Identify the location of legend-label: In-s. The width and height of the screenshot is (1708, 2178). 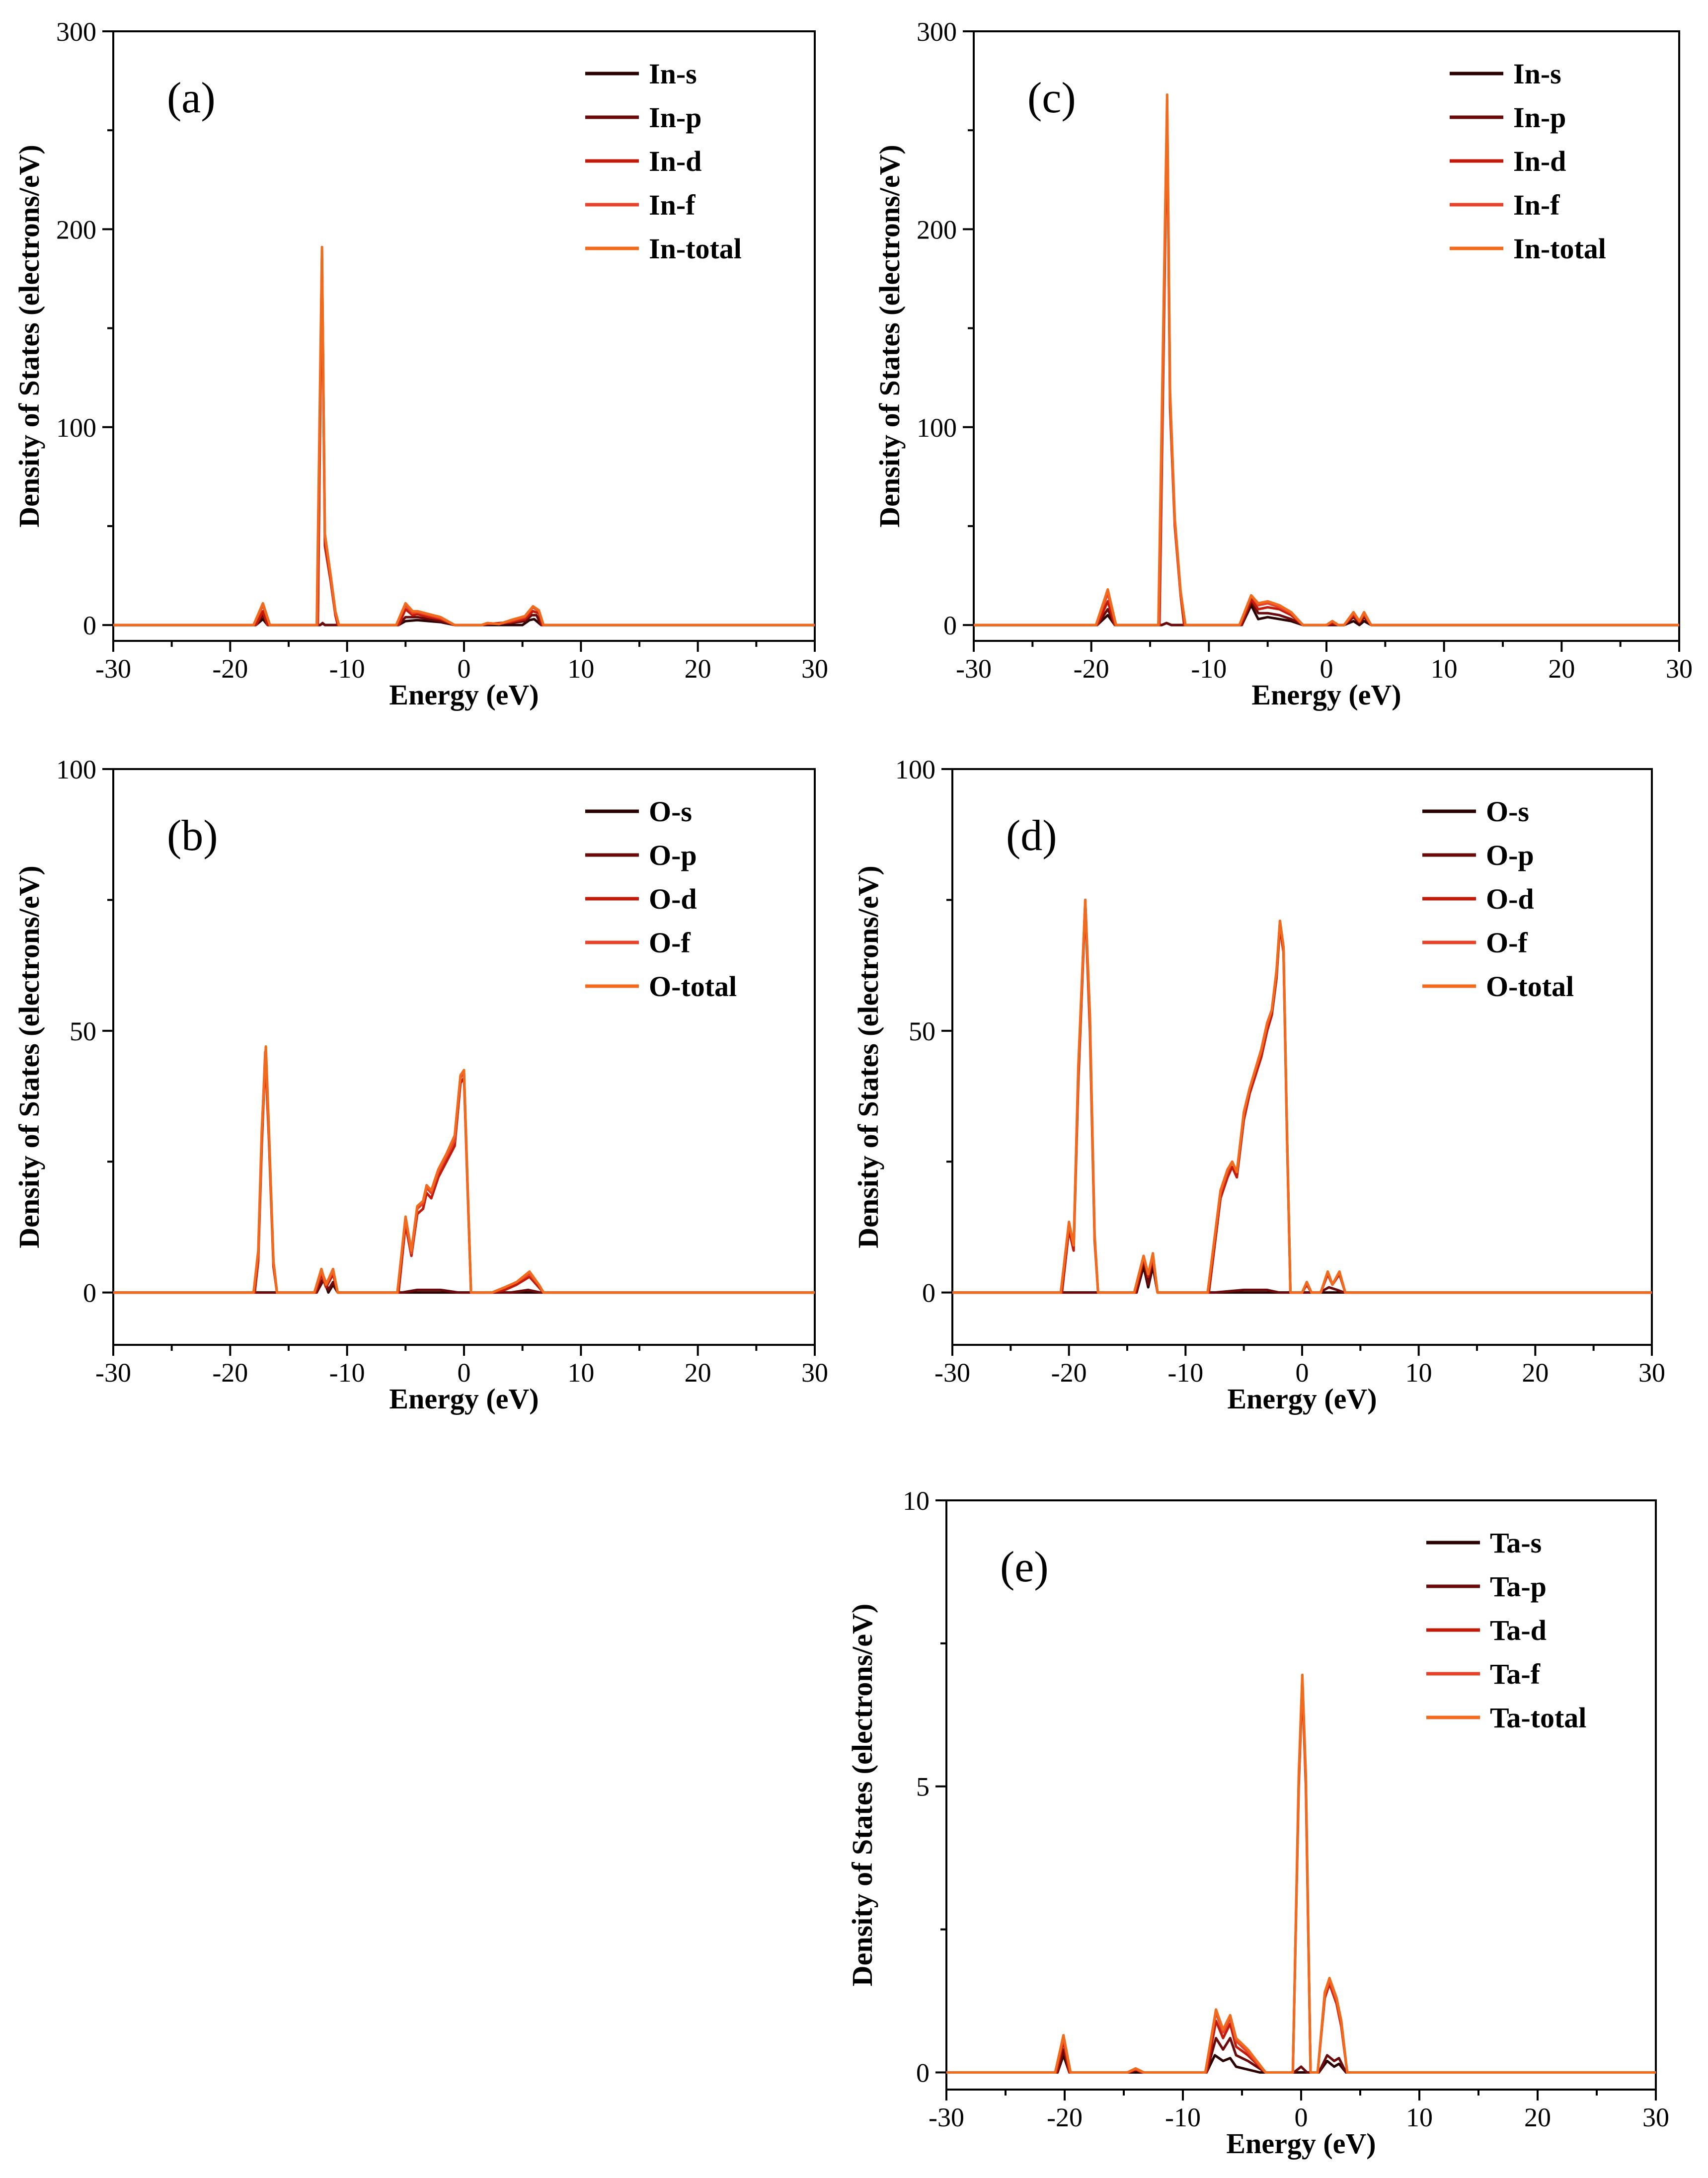
(673, 74).